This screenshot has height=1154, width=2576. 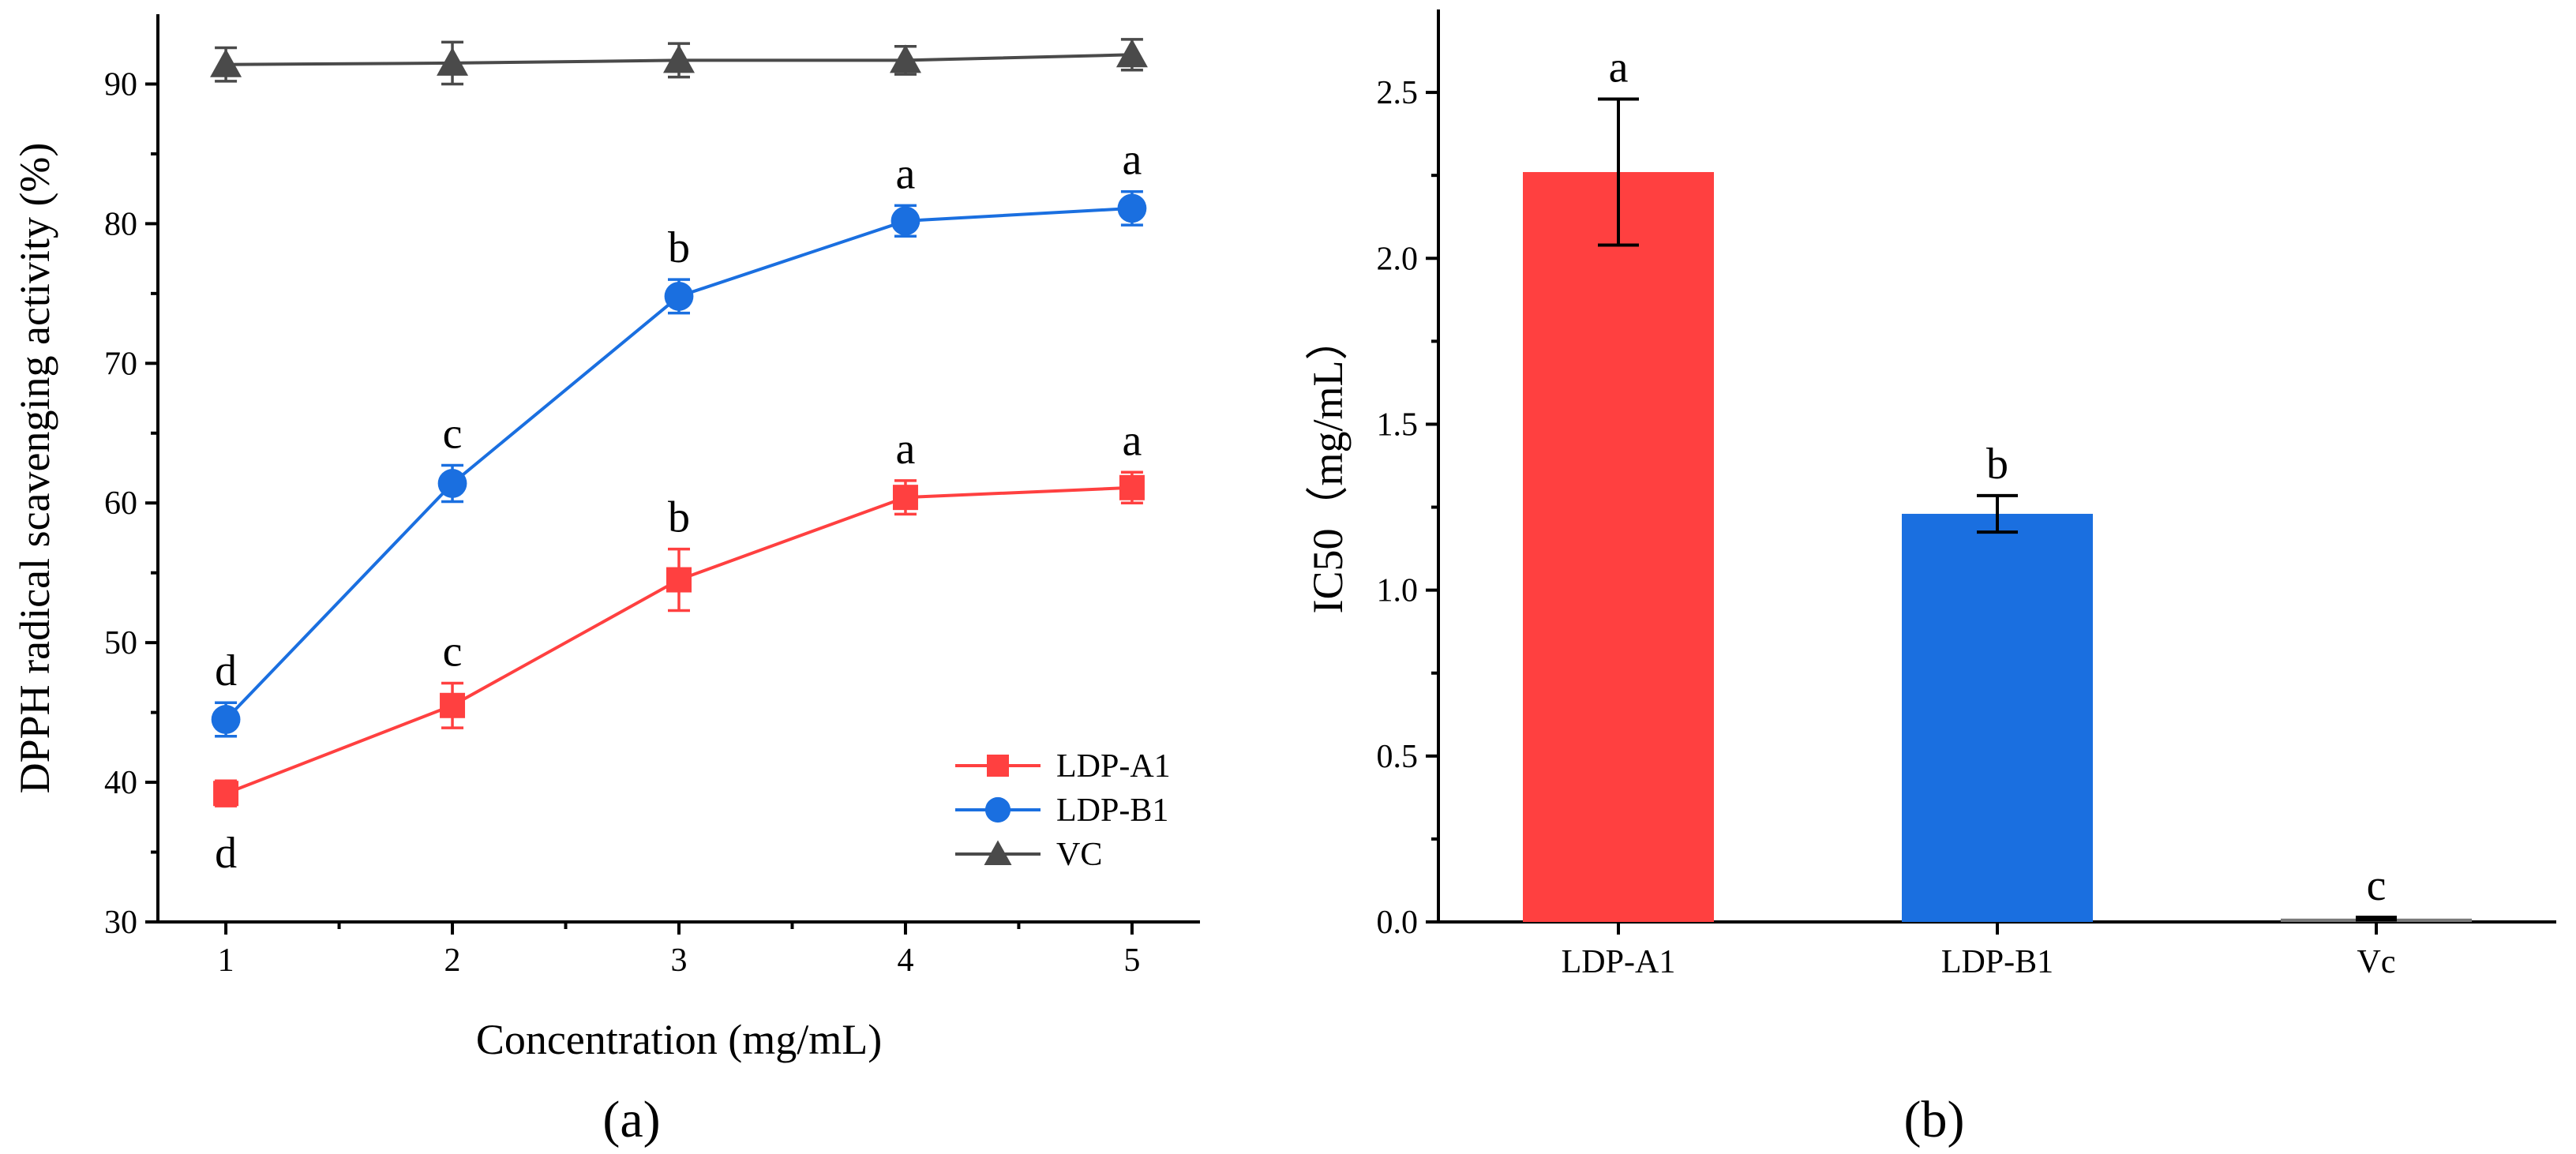 What do you see at coordinates (905, 960) in the screenshot?
I see `x-tick-label: 4` at bounding box center [905, 960].